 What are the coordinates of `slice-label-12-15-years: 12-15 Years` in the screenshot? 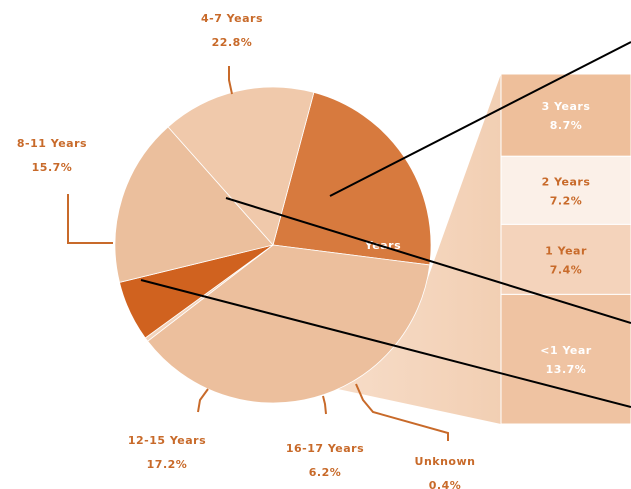 It's located at (167, 440).